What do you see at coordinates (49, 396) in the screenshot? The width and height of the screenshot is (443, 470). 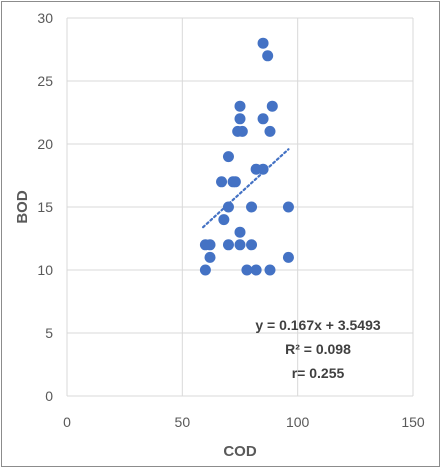 I see `y-tick-label: 0` at bounding box center [49, 396].